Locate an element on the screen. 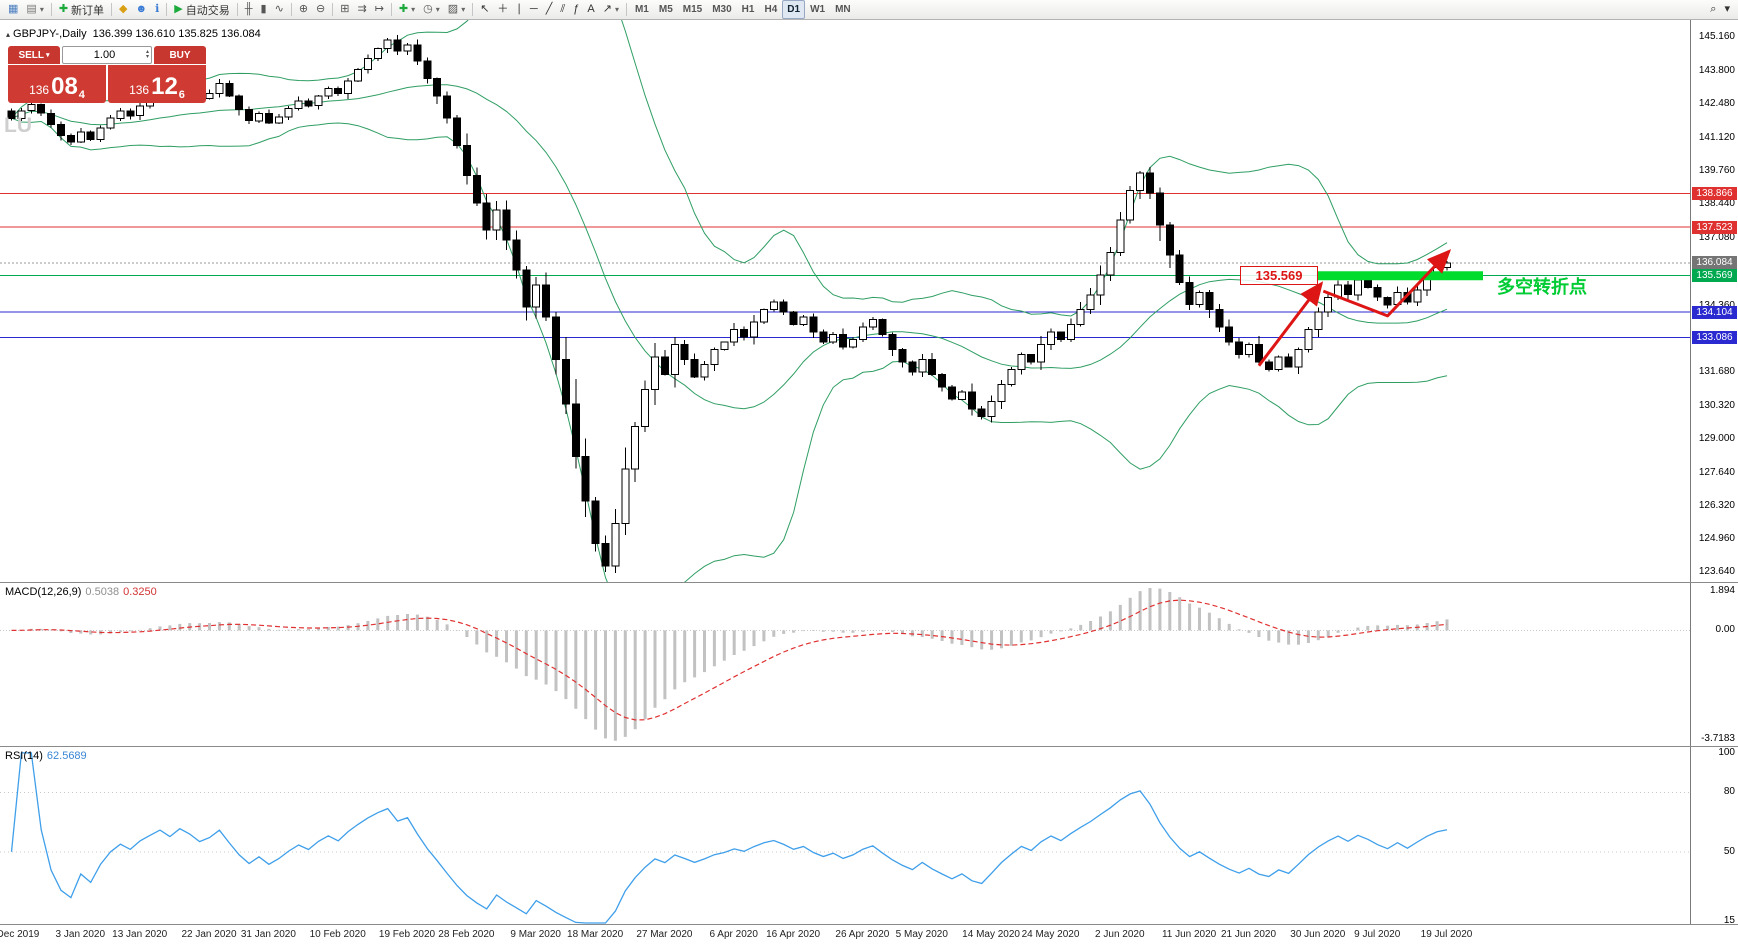 The height and width of the screenshot is (947, 1738). timeframe-mn-button: MN is located at coordinates (843, 9).